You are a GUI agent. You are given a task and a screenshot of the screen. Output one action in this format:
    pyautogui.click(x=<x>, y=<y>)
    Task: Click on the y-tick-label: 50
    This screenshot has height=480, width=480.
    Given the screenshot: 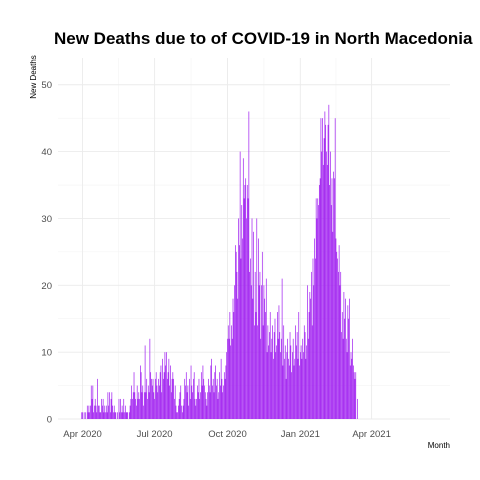 What is the action you would take?
    pyautogui.click(x=46, y=85)
    